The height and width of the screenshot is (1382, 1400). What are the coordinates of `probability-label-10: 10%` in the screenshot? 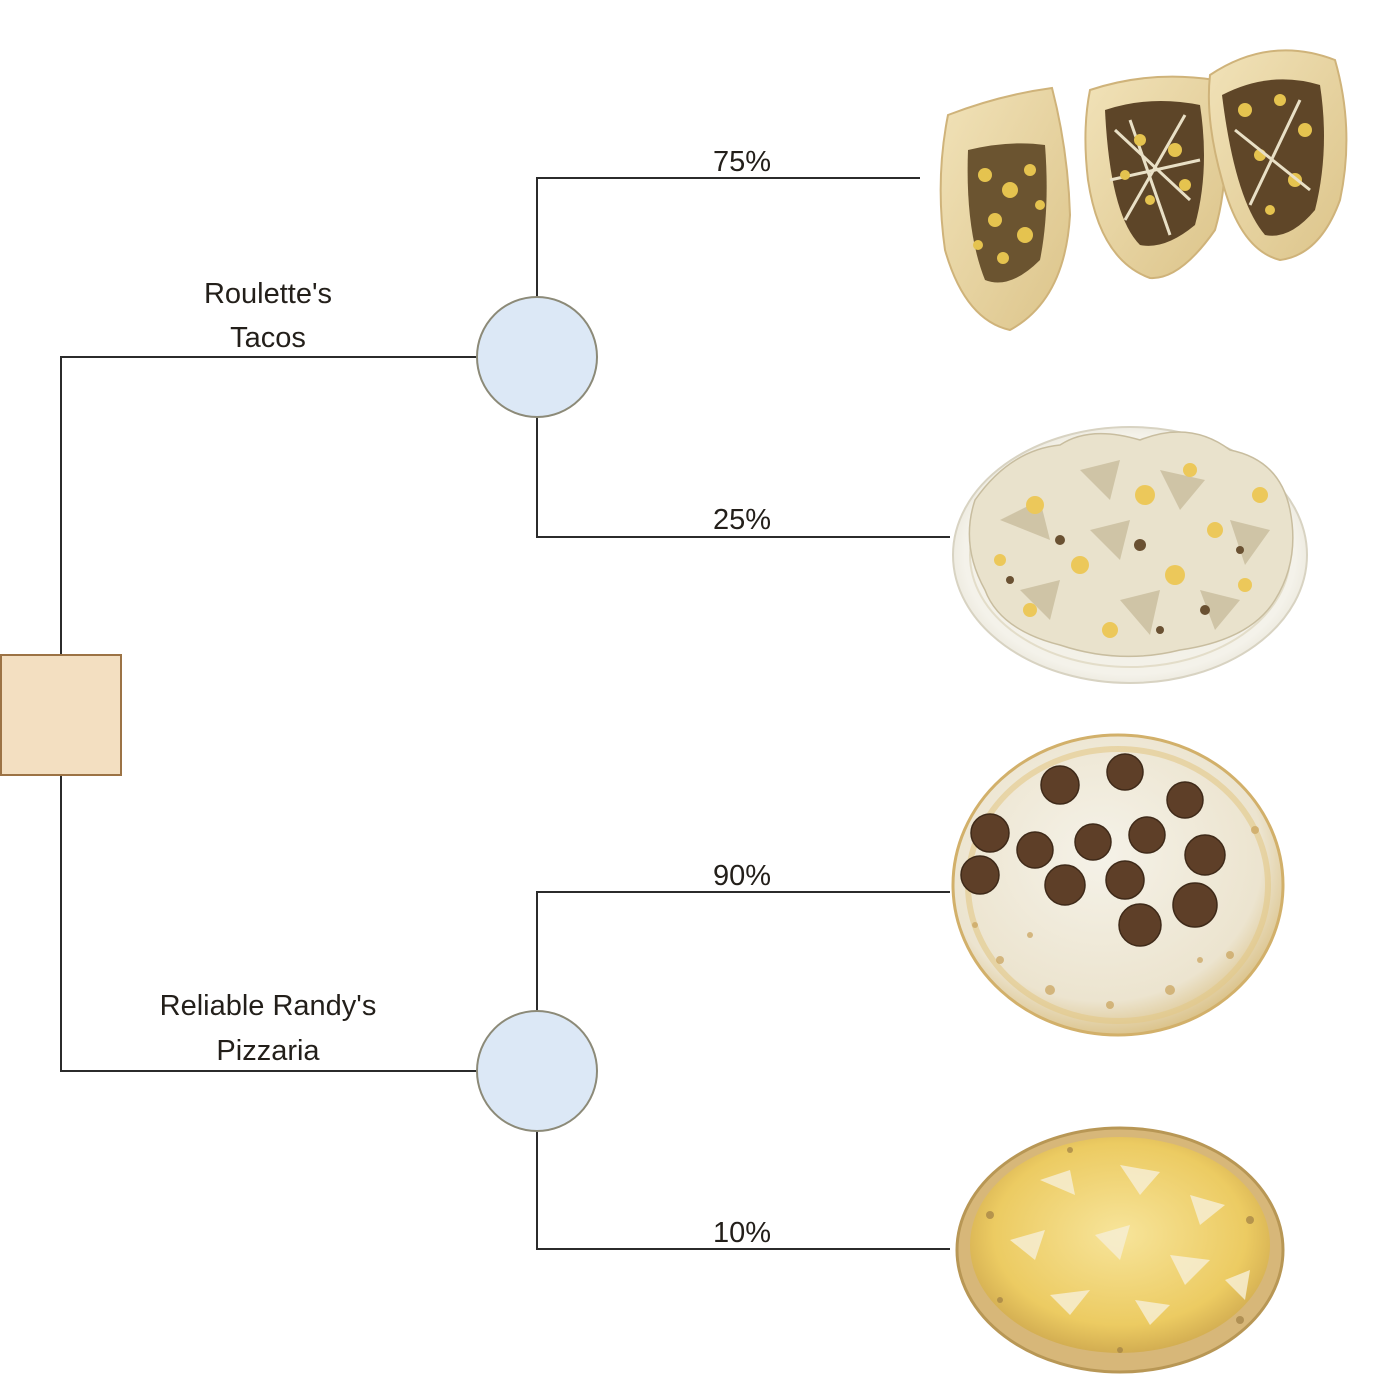 It's located at (742, 1233).